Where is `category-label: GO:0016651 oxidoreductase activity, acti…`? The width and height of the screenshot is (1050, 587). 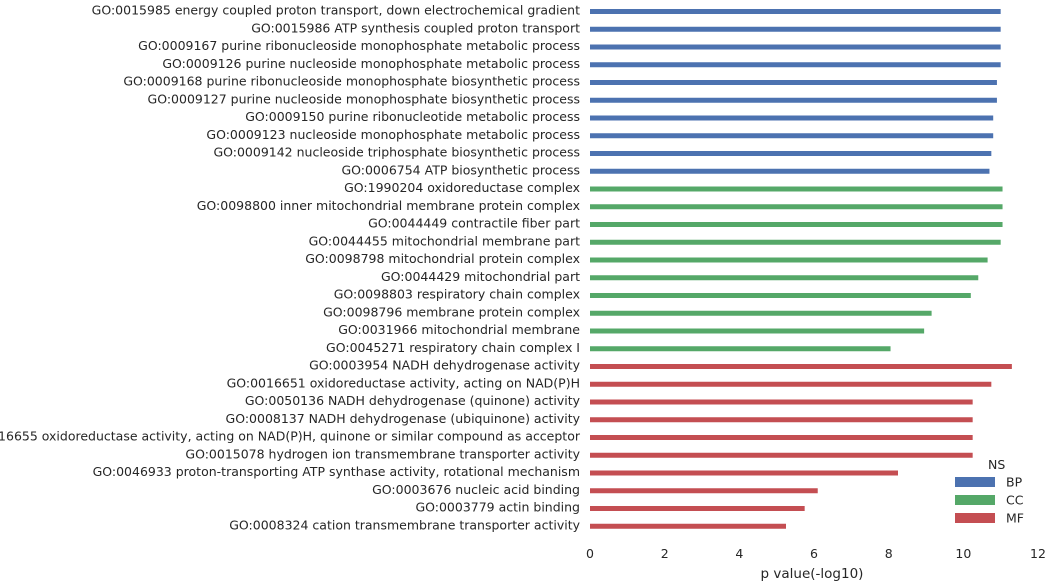 category-label: GO:0016651 oxidoreductase activity, acti… is located at coordinates (403, 382).